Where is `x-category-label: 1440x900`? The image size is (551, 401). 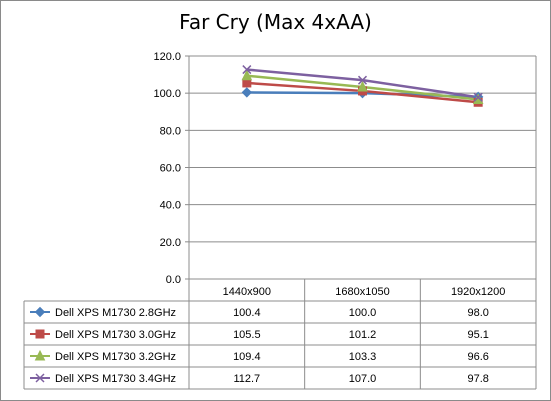
x-category-label: 1440x900 is located at coordinates (247, 292).